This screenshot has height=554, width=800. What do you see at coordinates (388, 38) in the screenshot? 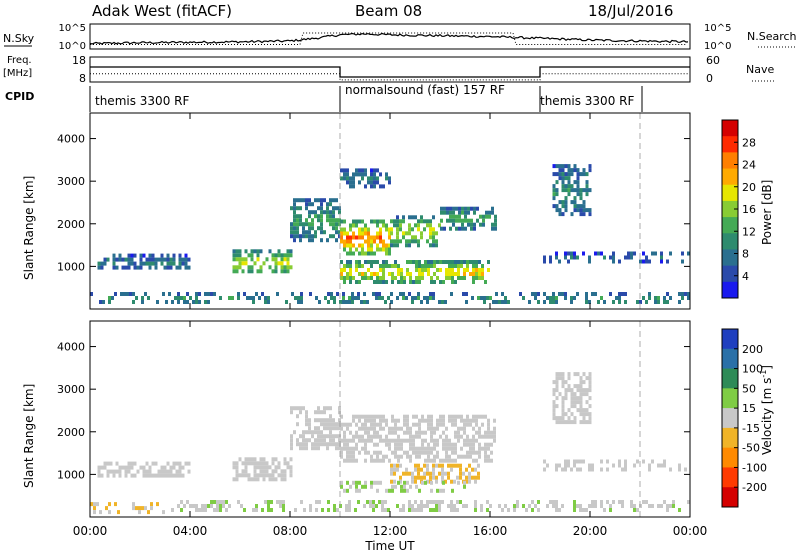
I see `nsearch-series-line` at bounding box center [388, 38].